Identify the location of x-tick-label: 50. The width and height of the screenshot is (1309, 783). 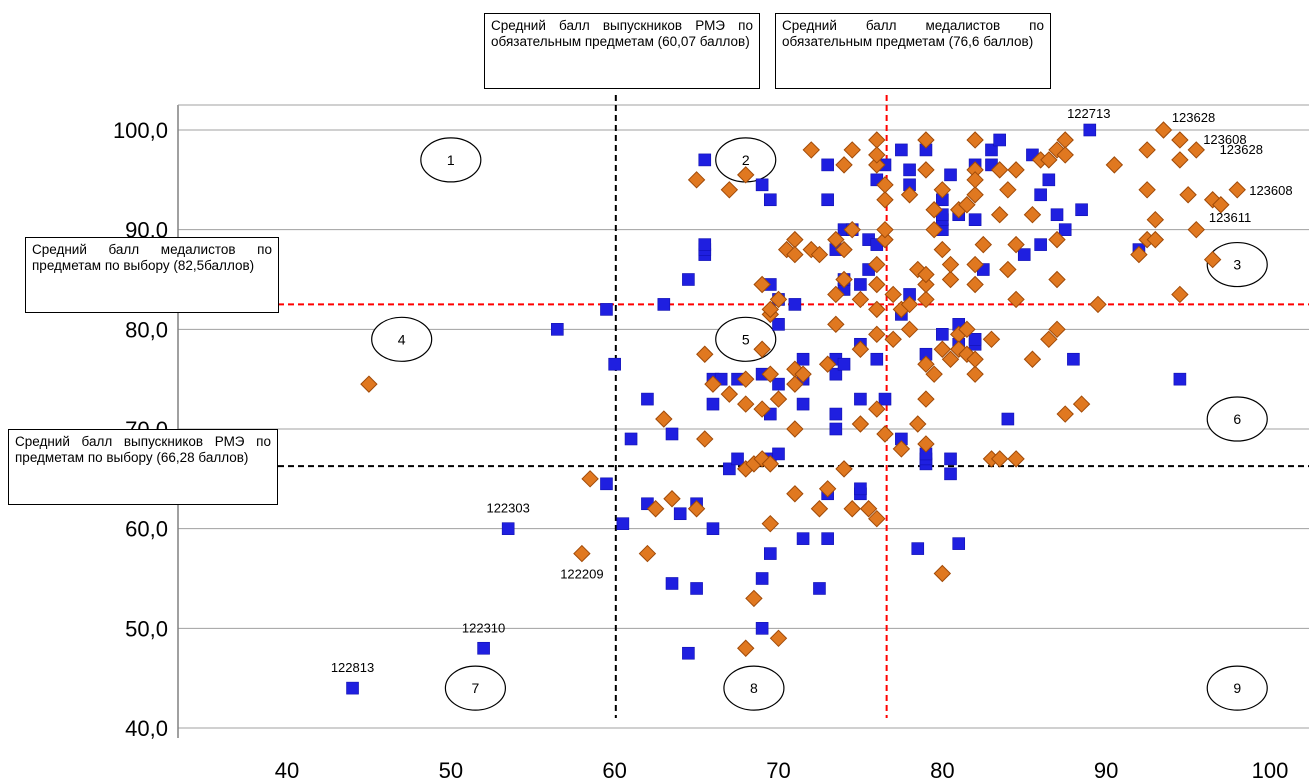
(451, 770).